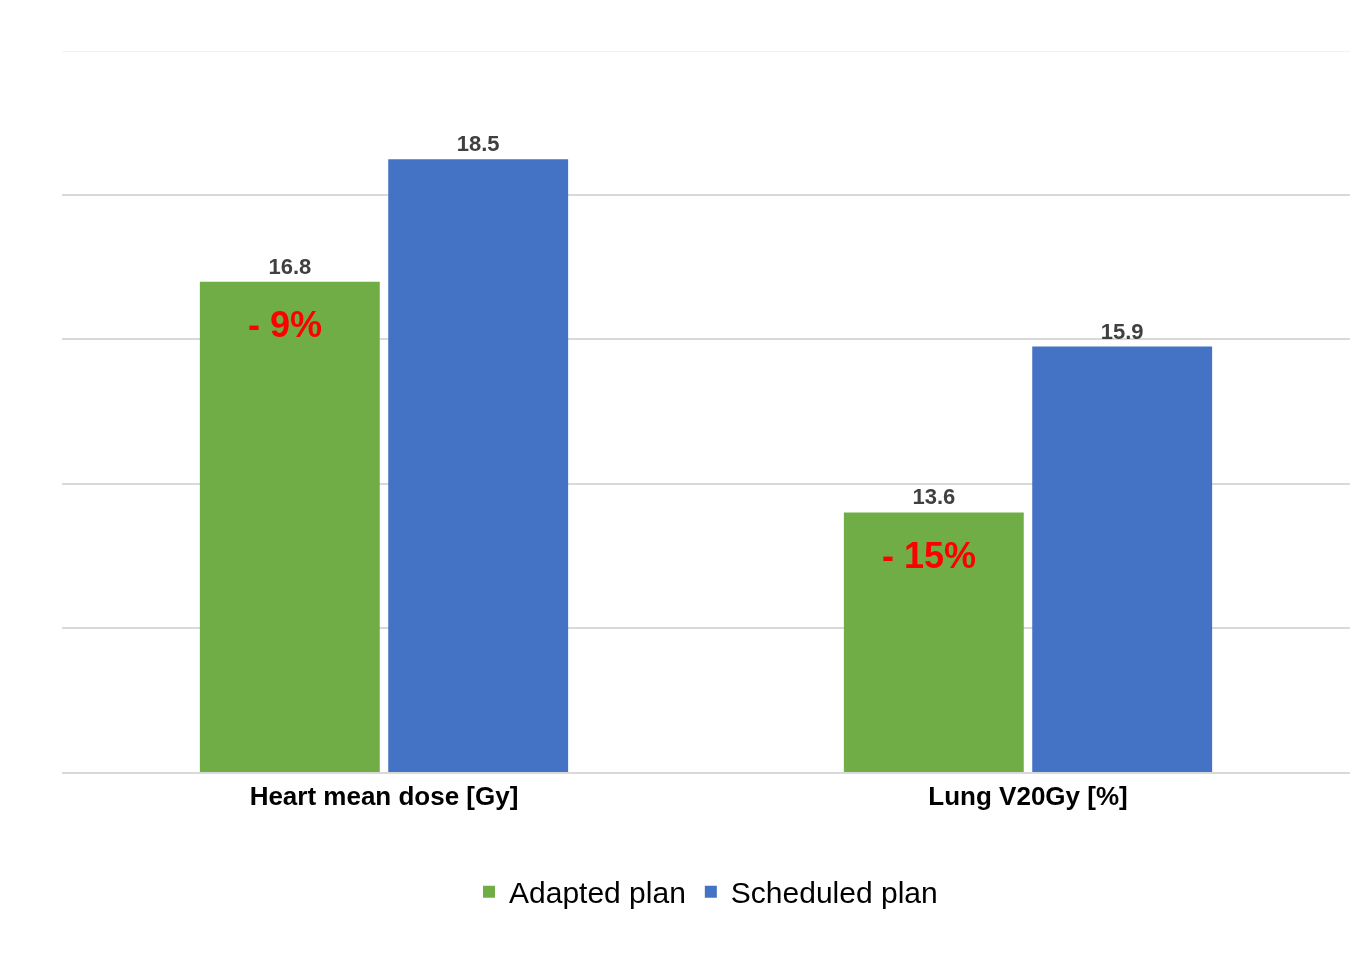 This screenshot has height=960, width=1371. I want to click on legend-label: Scheduled plan, so click(834, 893).